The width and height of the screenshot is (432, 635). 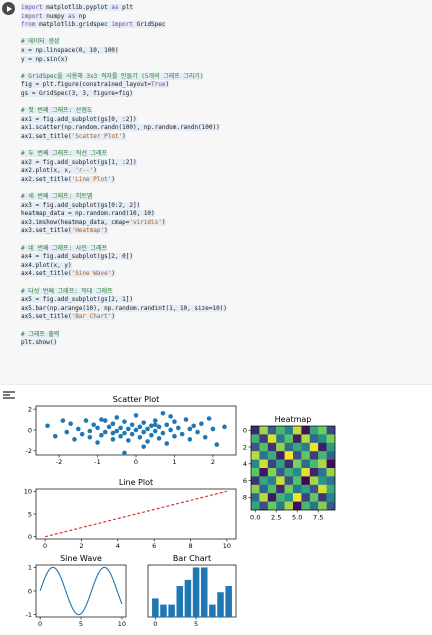 I want to click on code-line: ax2 = fig.add_subplot(gs[1, :2]), so click(x=79, y=162).